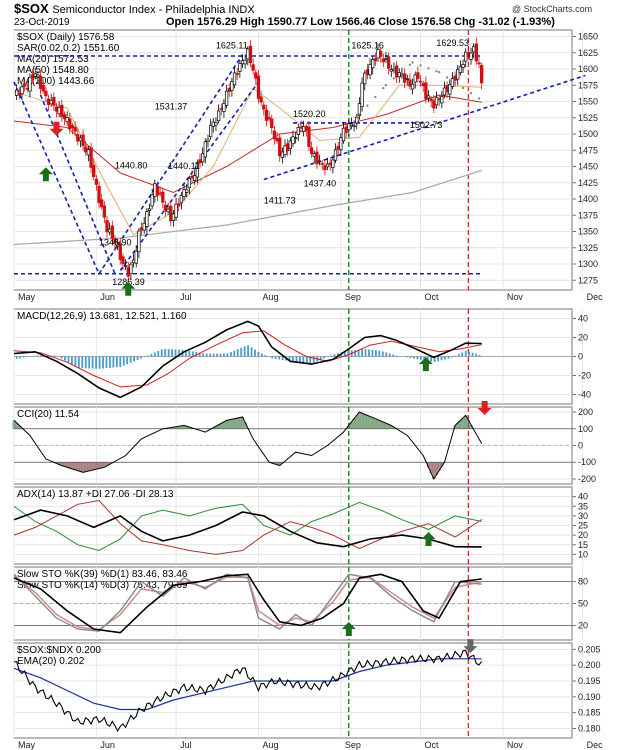 The height and width of the screenshot is (750, 620). Describe the element at coordinates (367, 46) in the screenshot. I see `price-annotation: 1625.16` at that location.